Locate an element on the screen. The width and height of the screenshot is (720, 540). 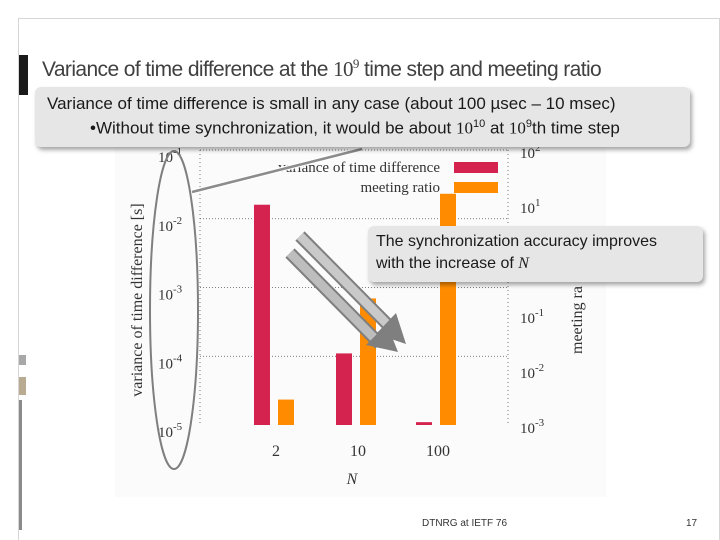
legend-swatch-meeting-ratio is located at coordinates (476, 187).